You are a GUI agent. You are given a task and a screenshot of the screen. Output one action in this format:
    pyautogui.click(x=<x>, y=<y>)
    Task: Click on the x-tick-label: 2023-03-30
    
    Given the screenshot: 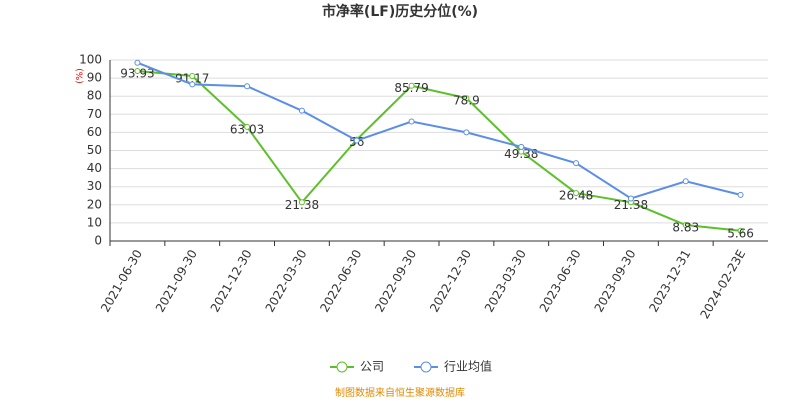 What is the action you would take?
    pyautogui.click(x=505, y=280)
    